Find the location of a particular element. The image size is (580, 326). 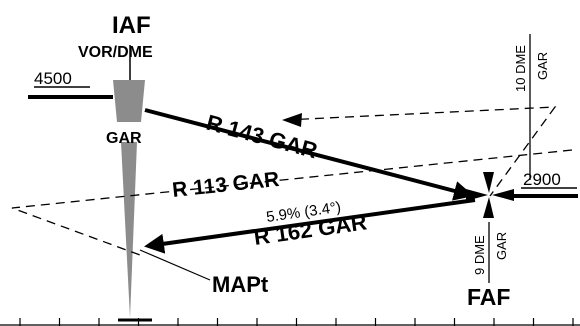

vor-course-taper is located at coordinates (129, 230).